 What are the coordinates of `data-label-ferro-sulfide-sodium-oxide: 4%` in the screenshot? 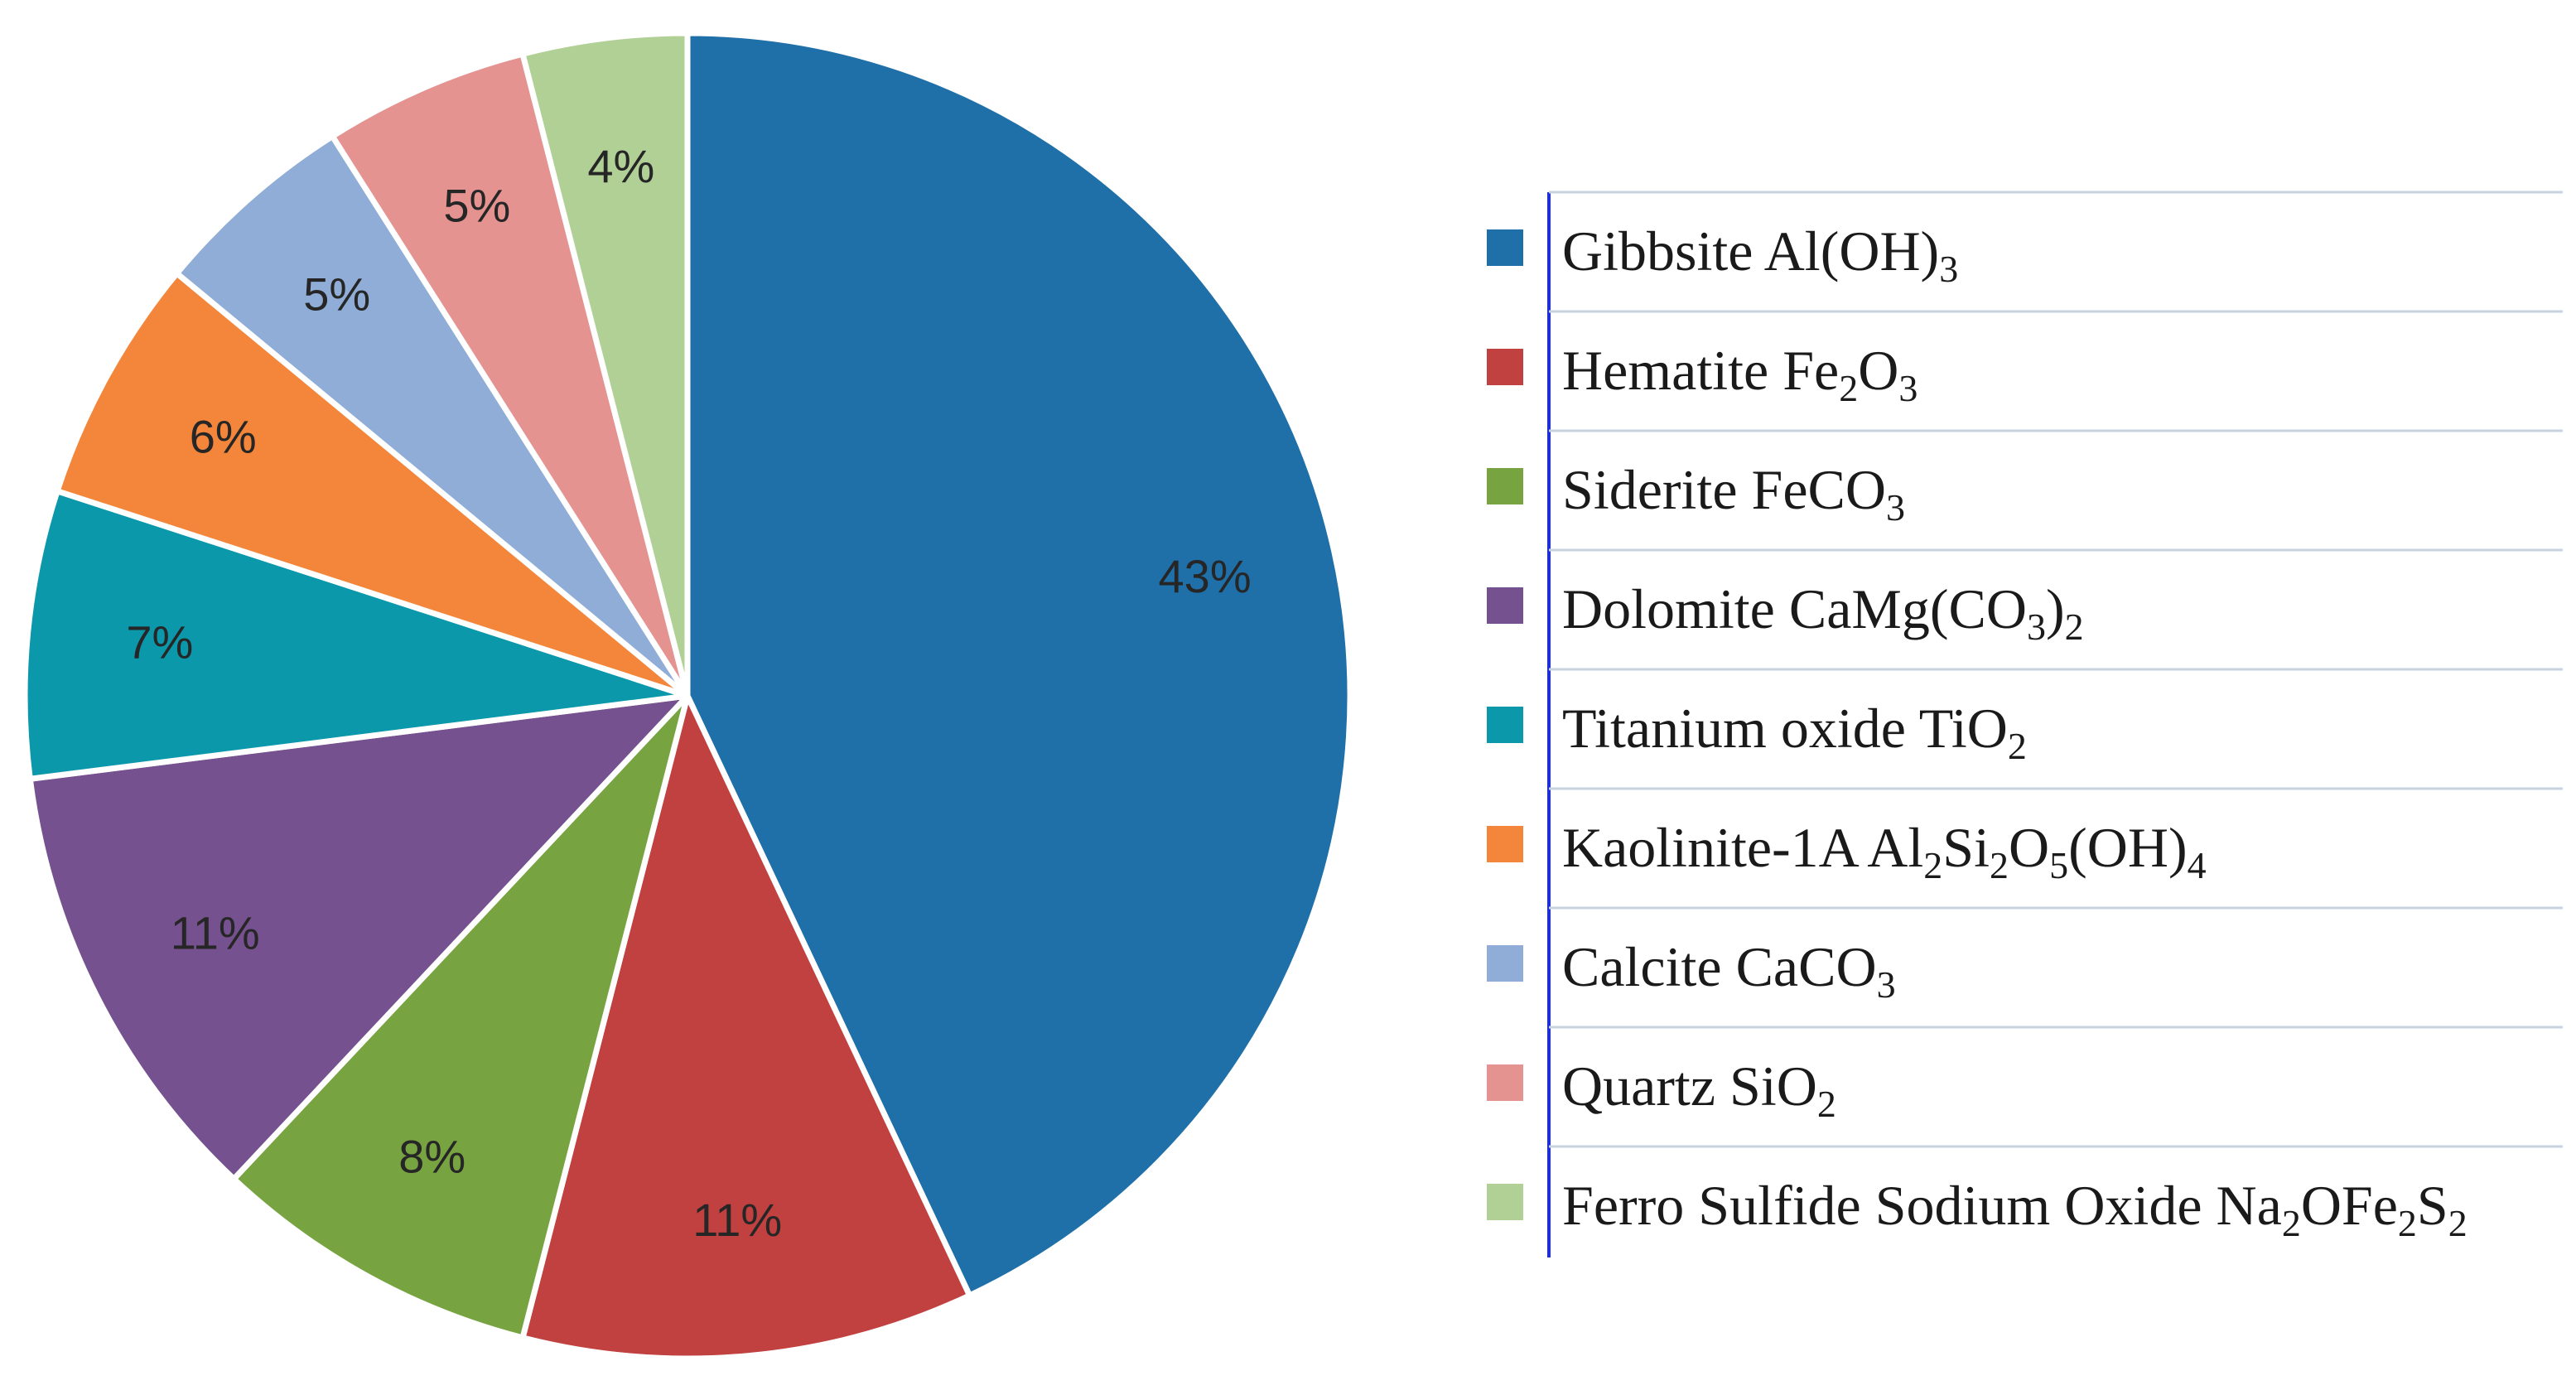 It's located at (621, 166).